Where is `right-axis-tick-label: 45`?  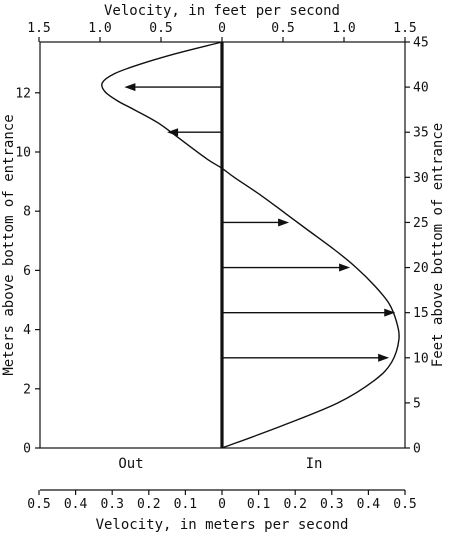 right-axis-tick-label: 45 is located at coordinates (421, 43).